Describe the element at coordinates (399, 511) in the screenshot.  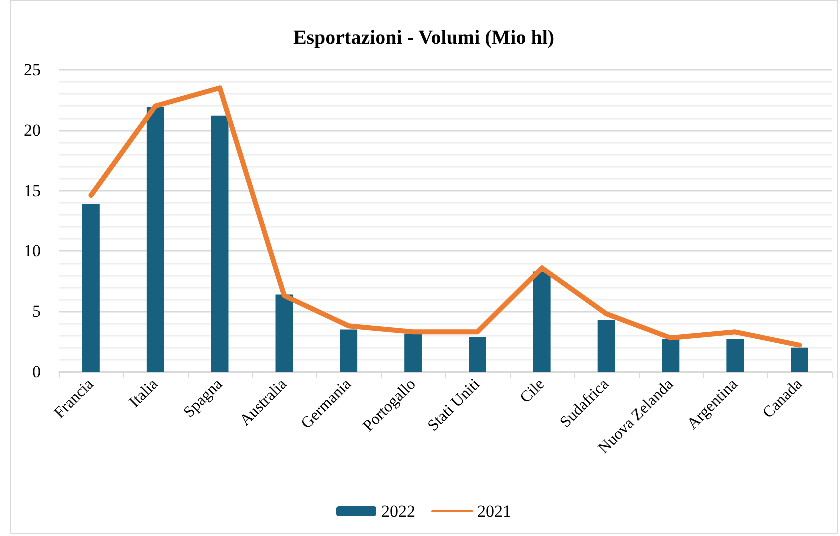
I see `legend-label: 2022` at that location.